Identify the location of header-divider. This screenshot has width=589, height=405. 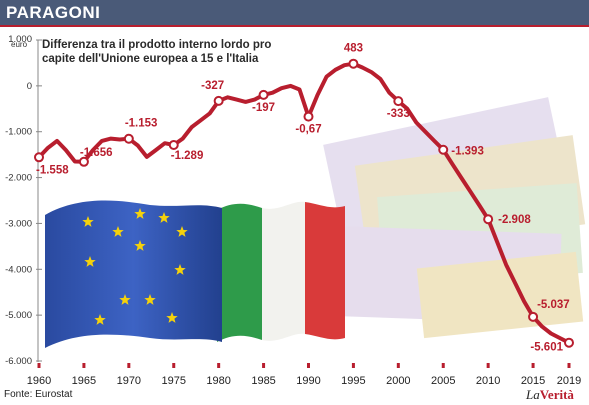
(294, 26).